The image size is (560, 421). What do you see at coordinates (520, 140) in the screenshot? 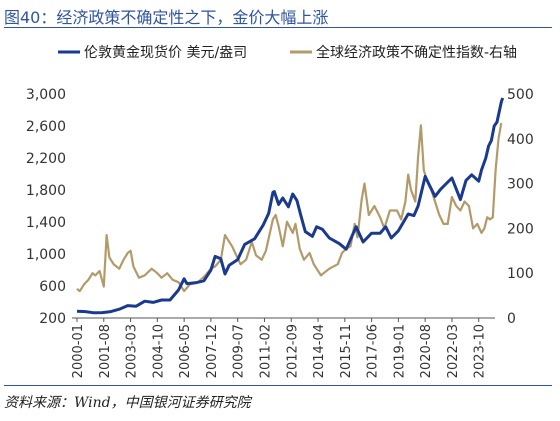
I see `right-tick-label: 400` at bounding box center [520, 140].